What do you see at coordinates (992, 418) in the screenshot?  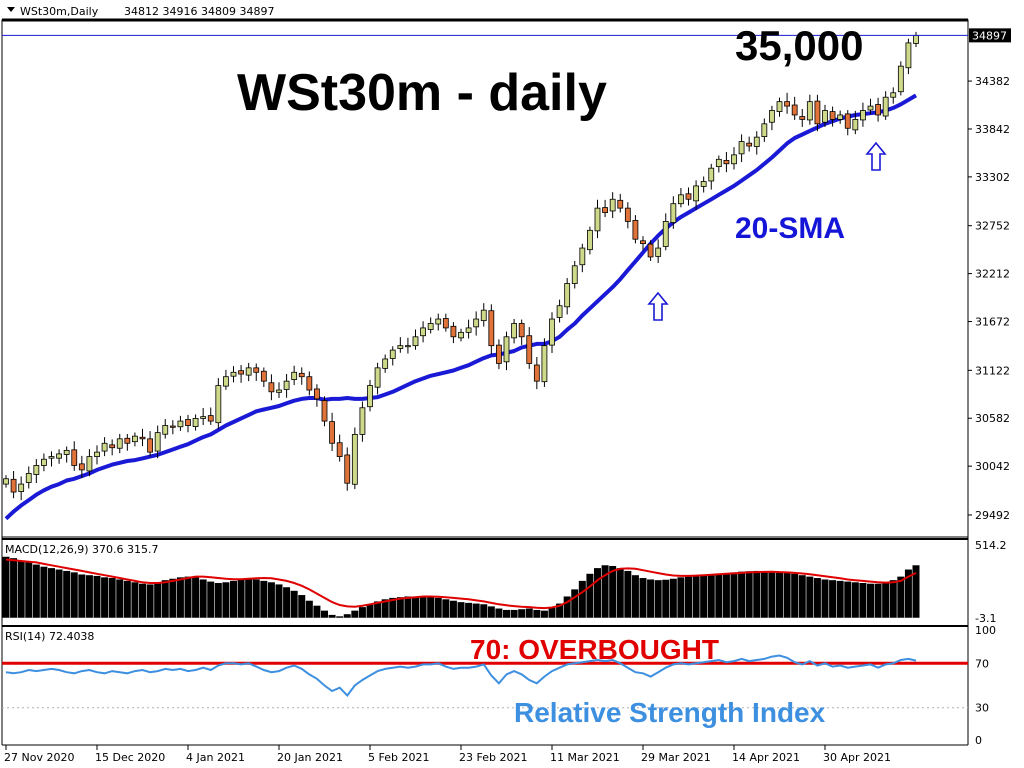 I see `price-tick-label: 30582` at bounding box center [992, 418].